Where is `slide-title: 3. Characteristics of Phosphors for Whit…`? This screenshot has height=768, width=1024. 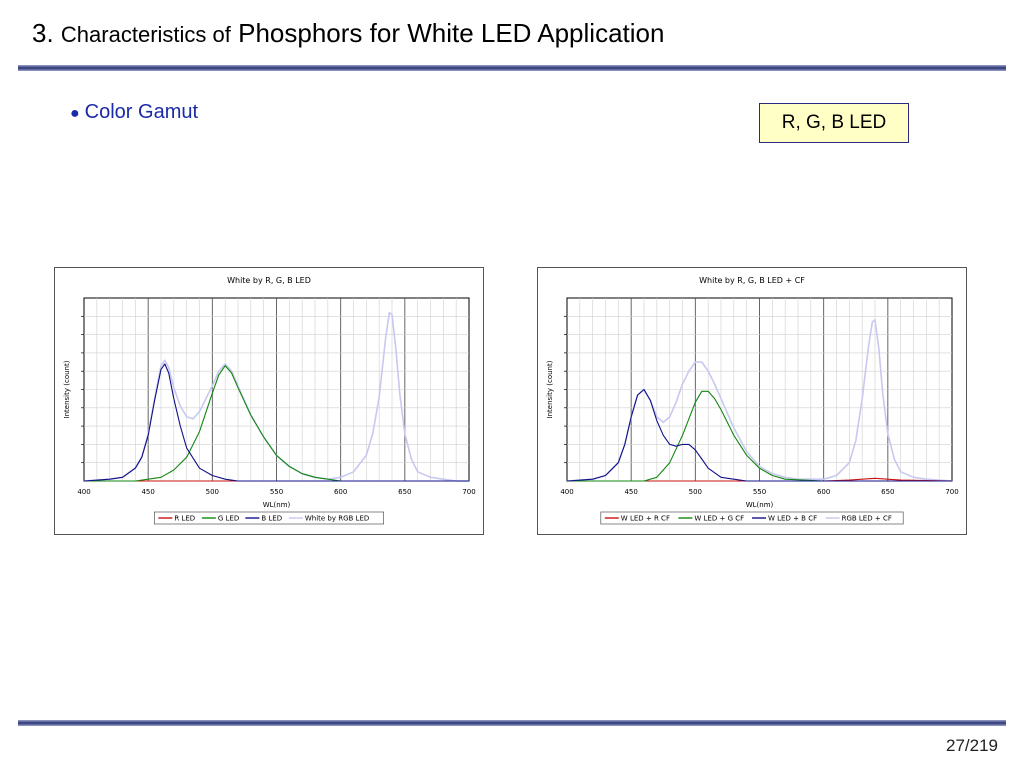 slide-title: 3. Characteristics of Phosphors for Whit… is located at coordinates (348, 33).